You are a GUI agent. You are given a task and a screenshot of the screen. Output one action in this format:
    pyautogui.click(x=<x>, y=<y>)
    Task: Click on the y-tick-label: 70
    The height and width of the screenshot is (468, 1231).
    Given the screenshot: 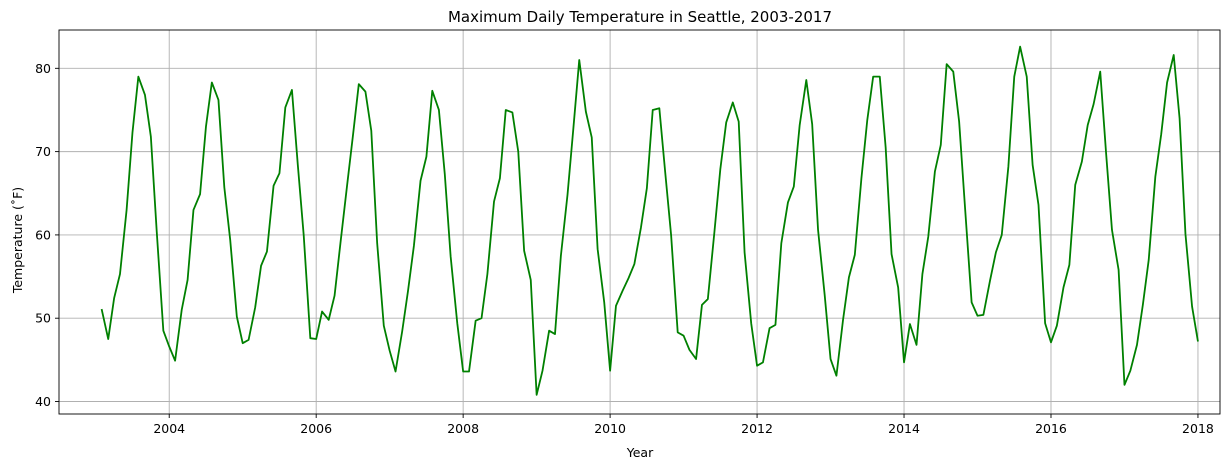 What is the action you would take?
    pyautogui.click(x=43, y=151)
    